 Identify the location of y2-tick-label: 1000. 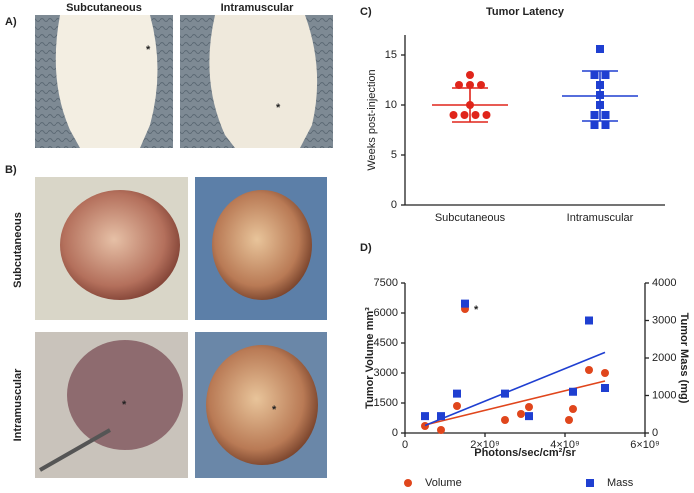
(664, 395).